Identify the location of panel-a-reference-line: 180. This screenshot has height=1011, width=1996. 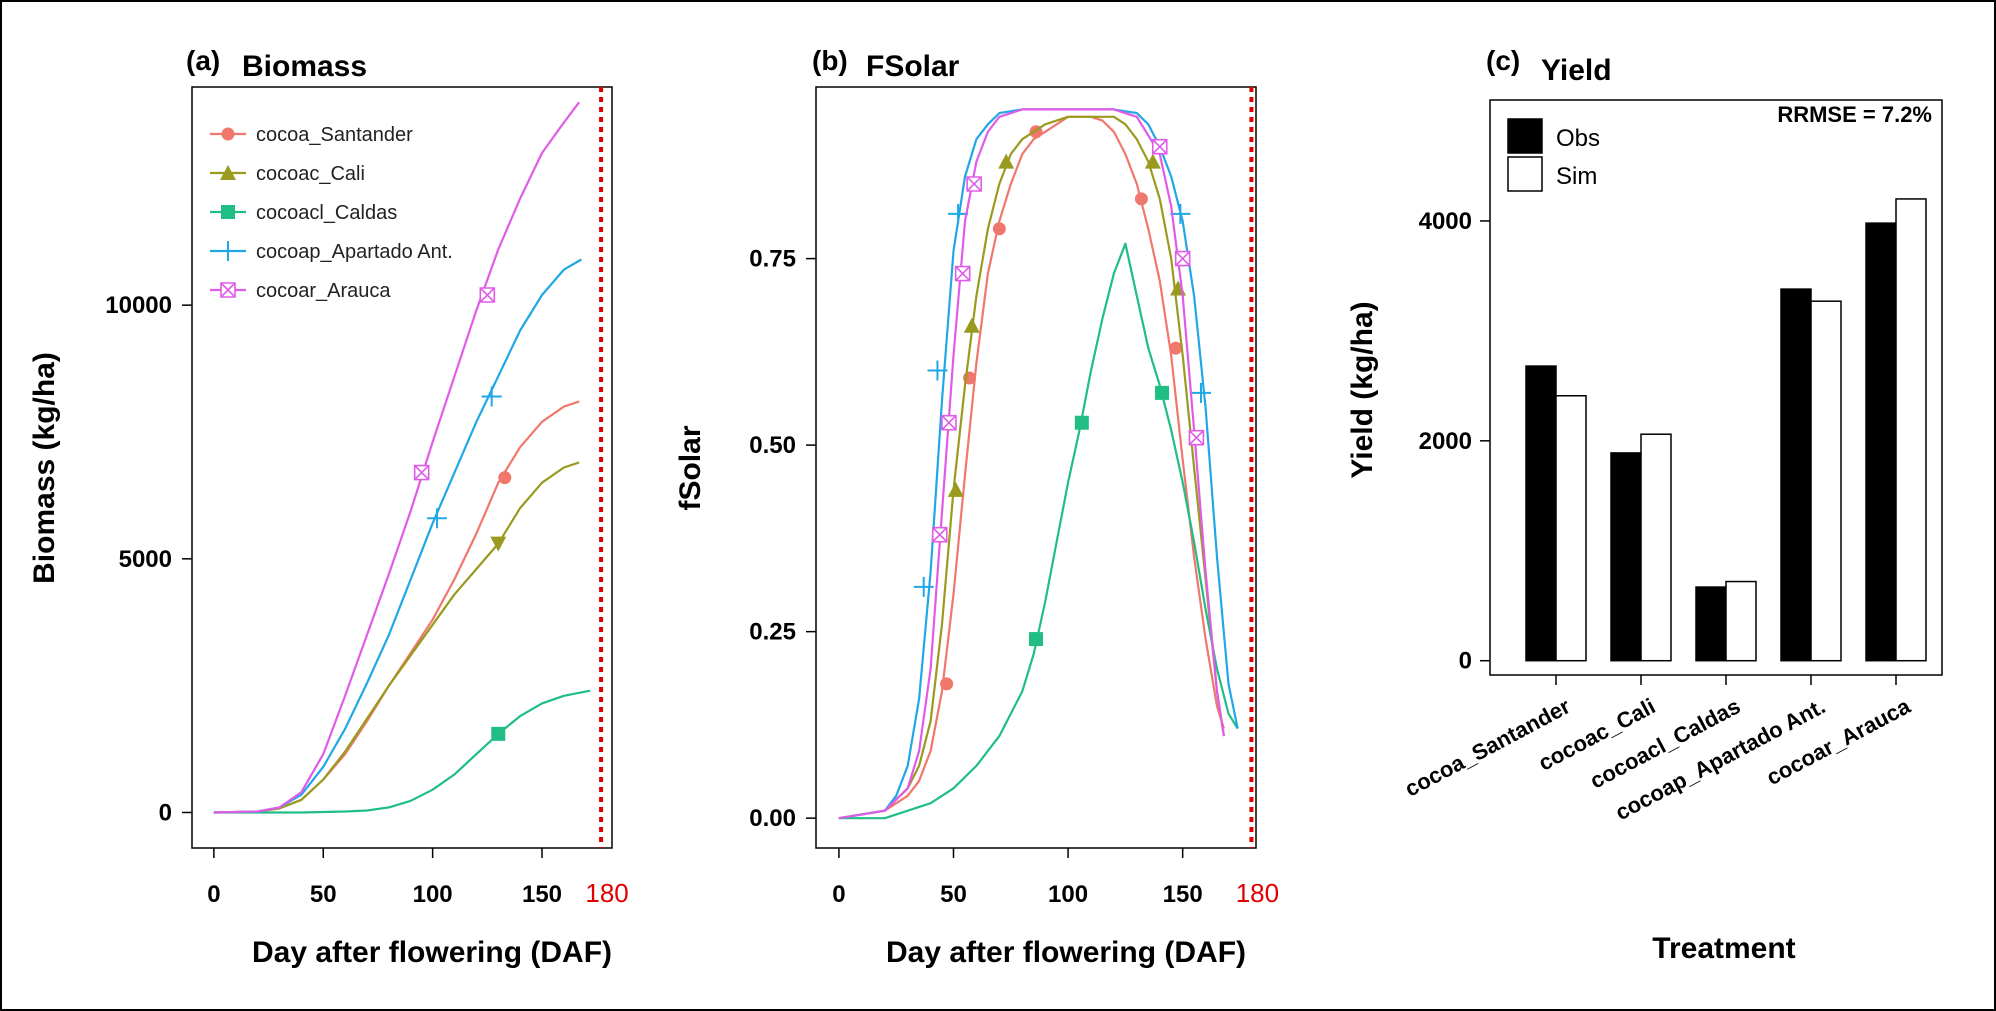
(607, 497).